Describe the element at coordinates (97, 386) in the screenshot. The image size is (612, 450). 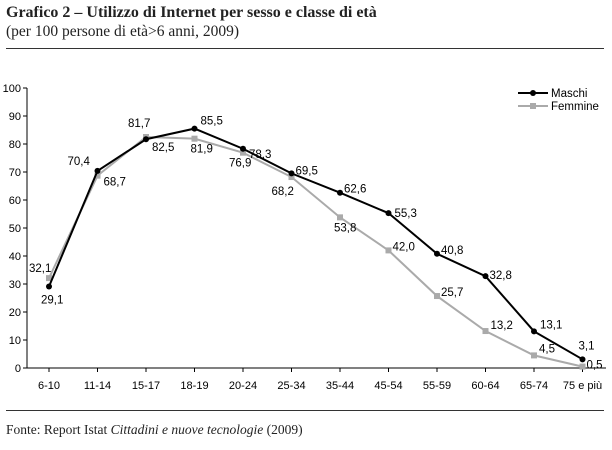
I see `x-tick-label: 11-14` at that location.